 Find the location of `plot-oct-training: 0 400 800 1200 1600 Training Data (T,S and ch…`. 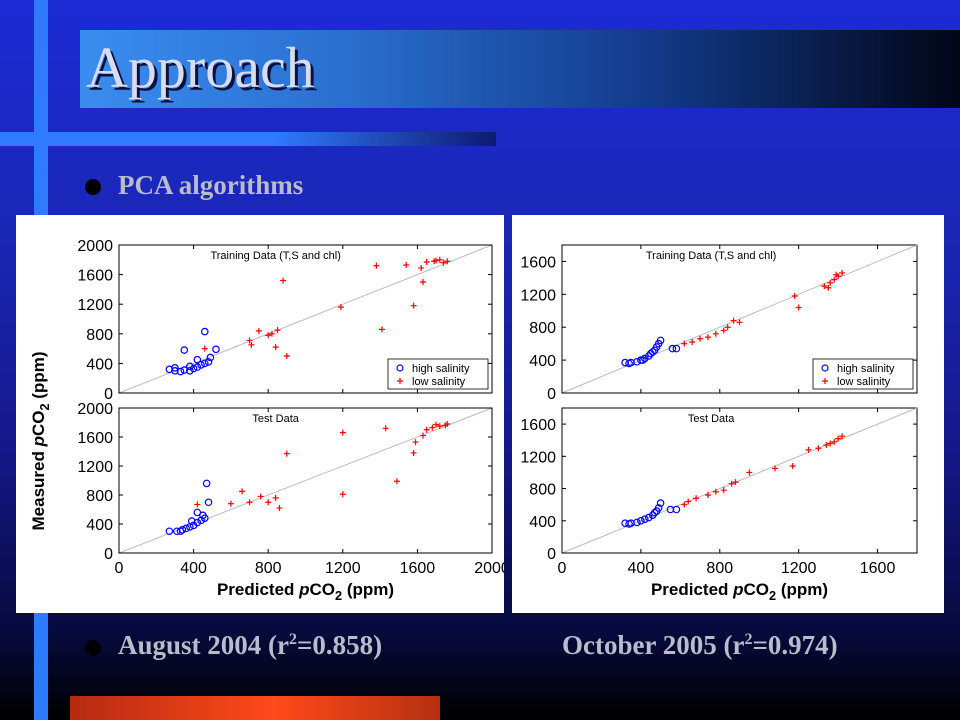

plot-oct-training: 0 400 800 1200 1600 Training Data (T,S and ch… is located at coordinates (719, 323).